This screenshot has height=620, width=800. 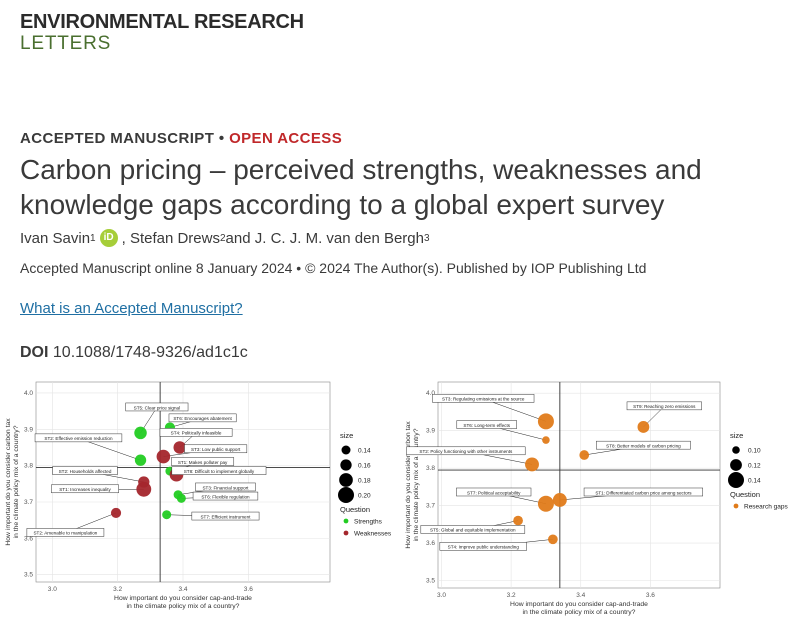 I want to click on affiliation-marker: 1, so click(x=93, y=238).